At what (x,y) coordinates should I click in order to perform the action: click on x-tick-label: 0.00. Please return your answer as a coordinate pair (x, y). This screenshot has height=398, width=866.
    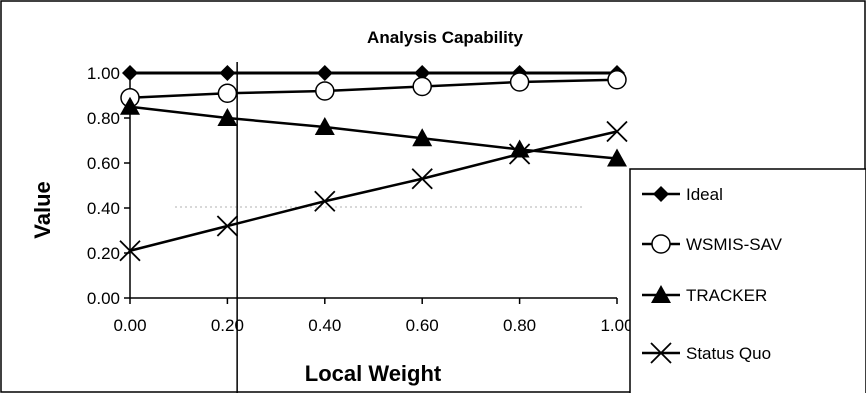
    Looking at the image, I should click on (129, 325).